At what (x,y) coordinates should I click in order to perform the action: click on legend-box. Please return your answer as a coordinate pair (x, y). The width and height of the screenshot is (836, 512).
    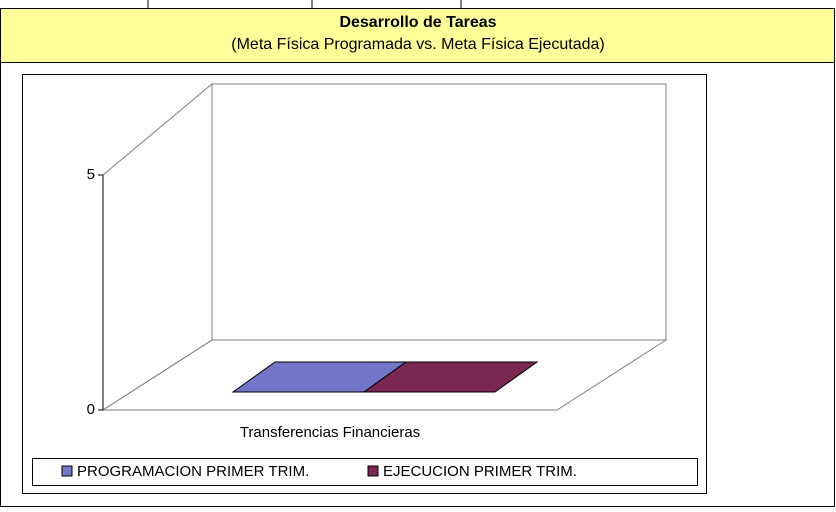
    Looking at the image, I should click on (365, 472).